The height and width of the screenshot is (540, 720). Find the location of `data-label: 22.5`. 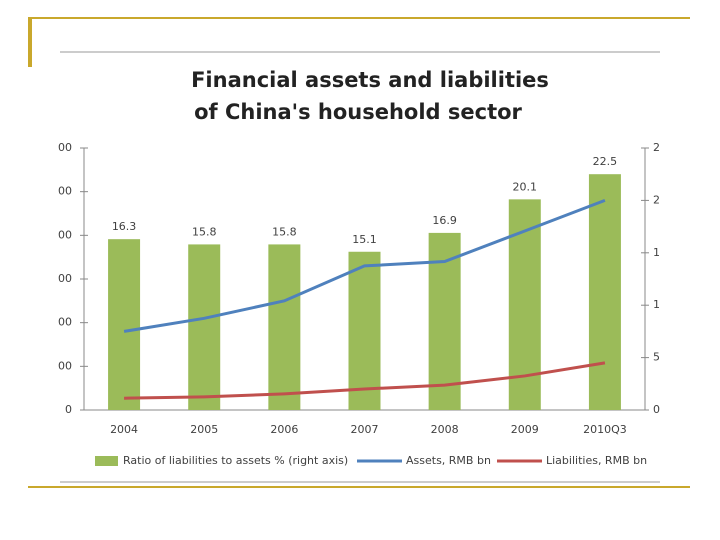

data-label: 22.5 is located at coordinates (605, 161).